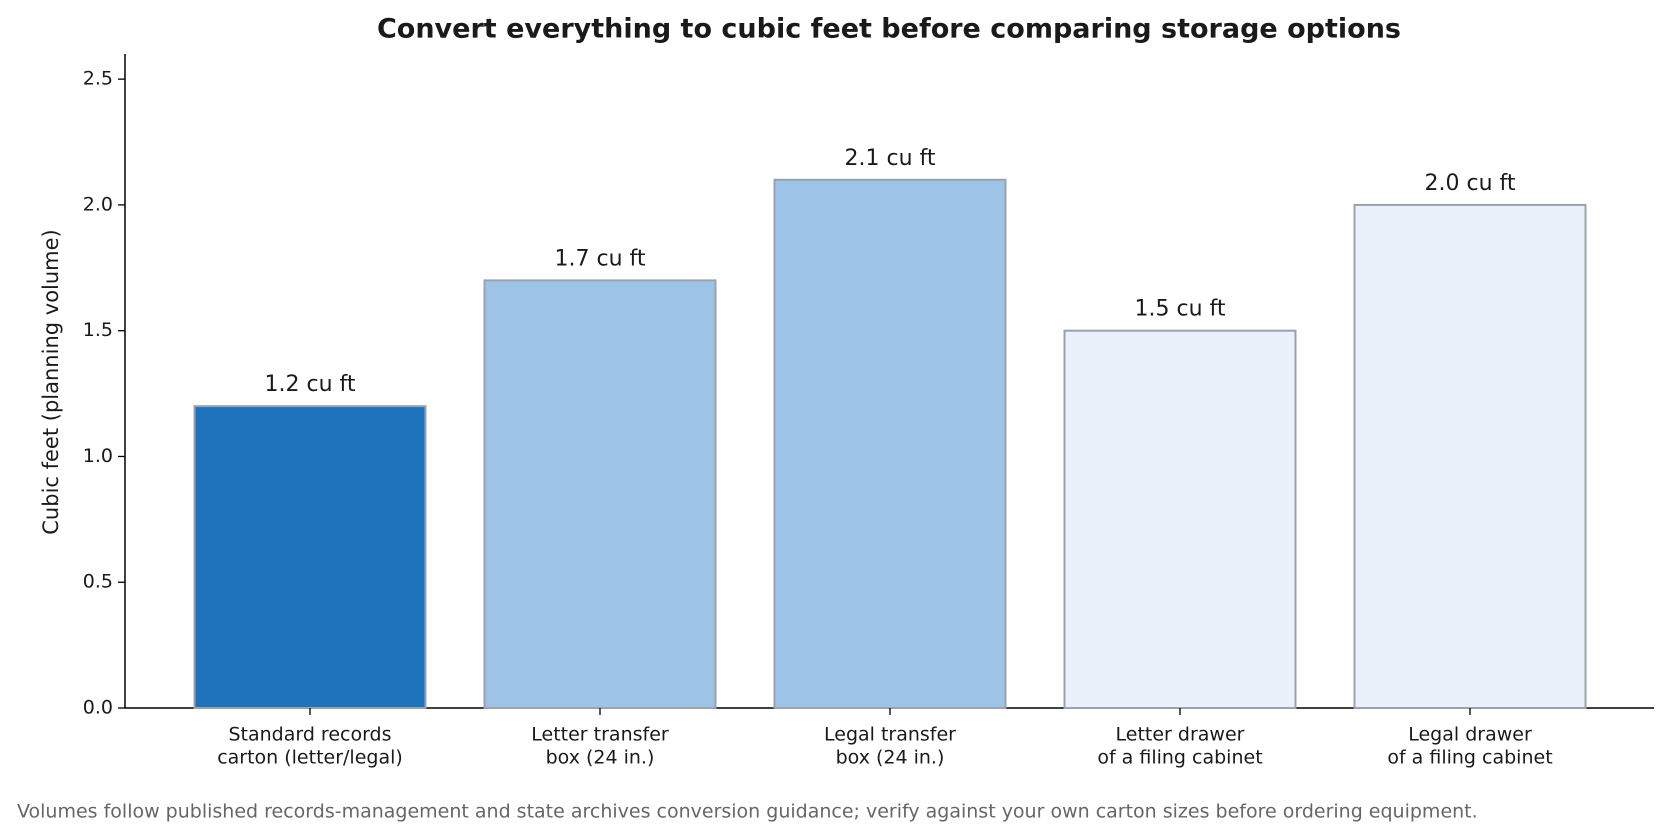  What do you see at coordinates (98, 204) in the screenshot?
I see `y-tick-label: 2.0` at bounding box center [98, 204].